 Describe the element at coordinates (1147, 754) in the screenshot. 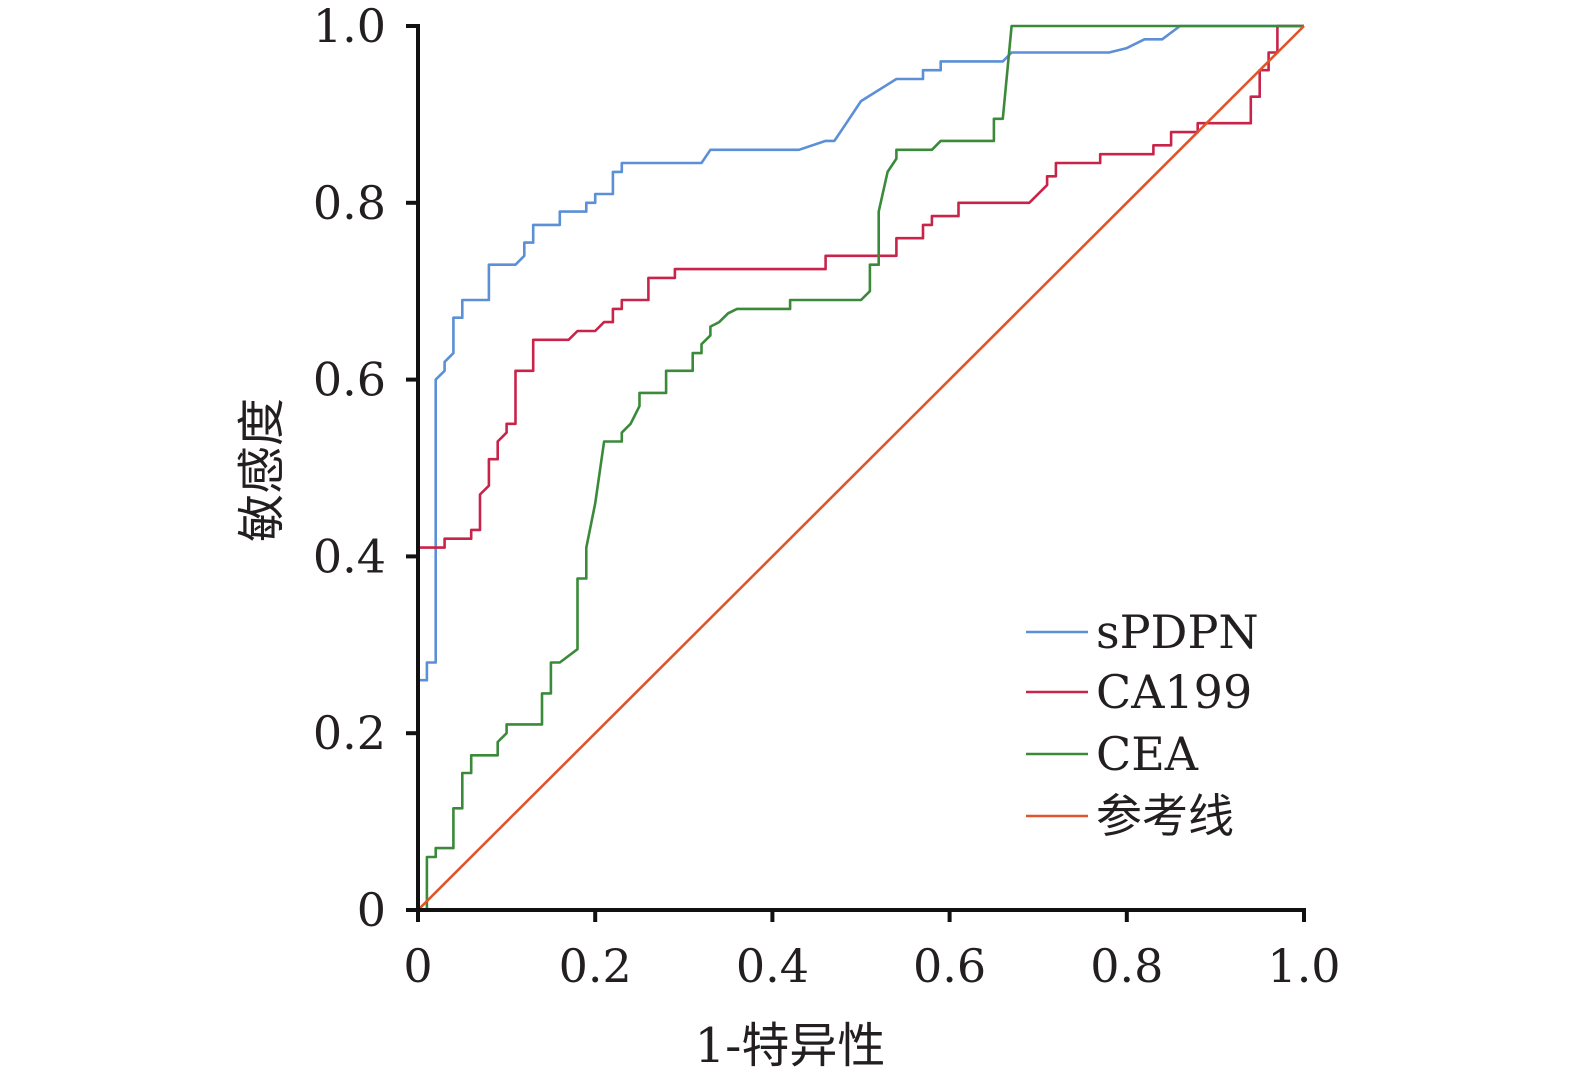

I see `legend-label: CEA` at that location.